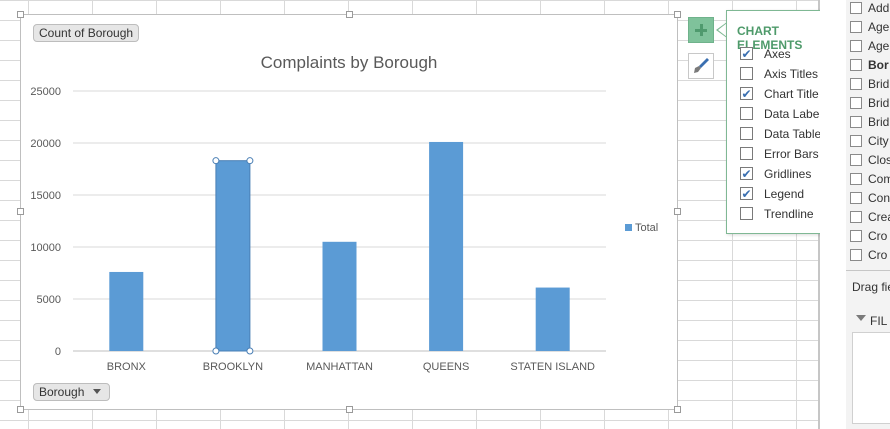 The width and height of the screenshot is (890, 429). I want to click on bar-staten-island, so click(552, 319).